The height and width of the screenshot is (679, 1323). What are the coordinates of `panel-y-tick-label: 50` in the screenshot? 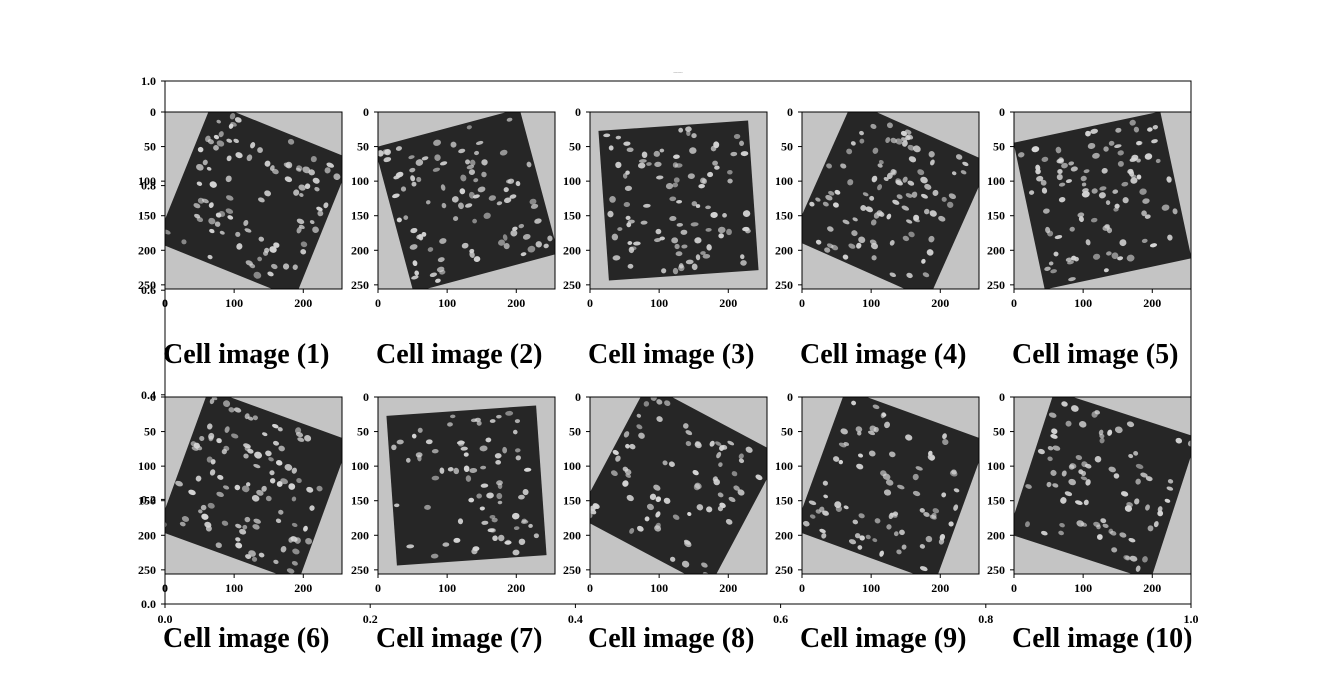 It's located at (999, 432).